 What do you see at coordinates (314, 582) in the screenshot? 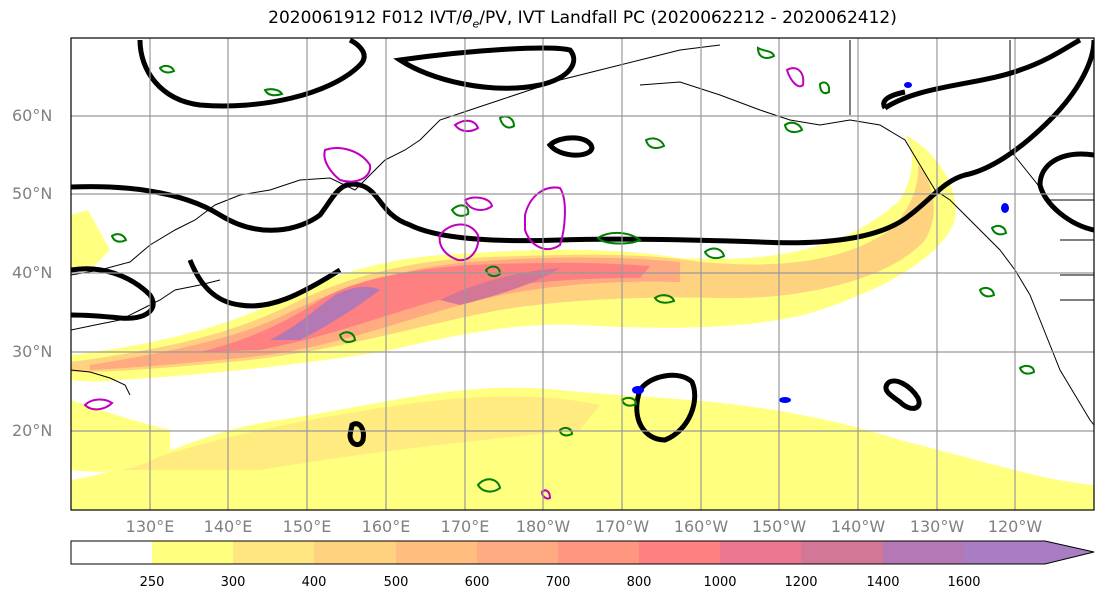
I see `colorbar-tick-400: 400` at bounding box center [314, 582].